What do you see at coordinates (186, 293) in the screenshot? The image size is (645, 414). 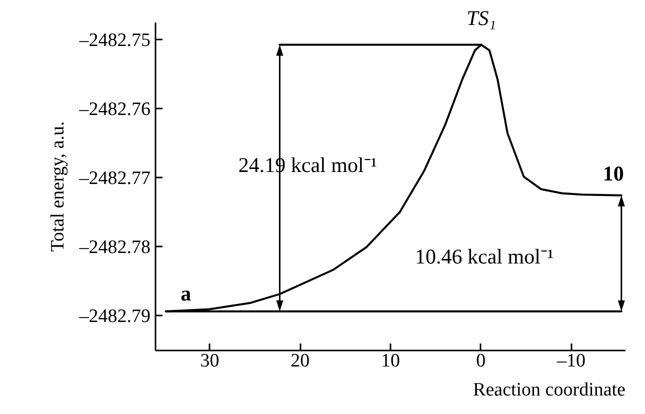 I see `annotation: a` at bounding box center [186, 293].